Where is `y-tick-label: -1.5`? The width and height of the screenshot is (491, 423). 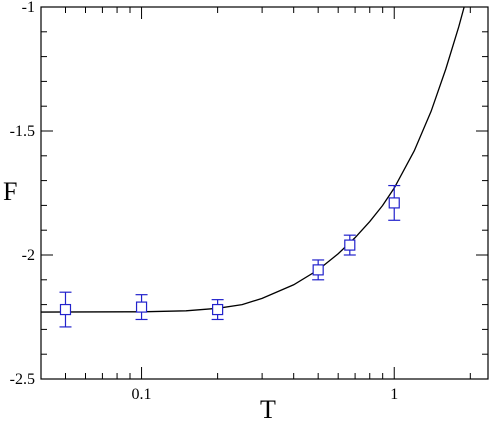
y-tick-label: -1.5 is located at coordinates (22, 131).